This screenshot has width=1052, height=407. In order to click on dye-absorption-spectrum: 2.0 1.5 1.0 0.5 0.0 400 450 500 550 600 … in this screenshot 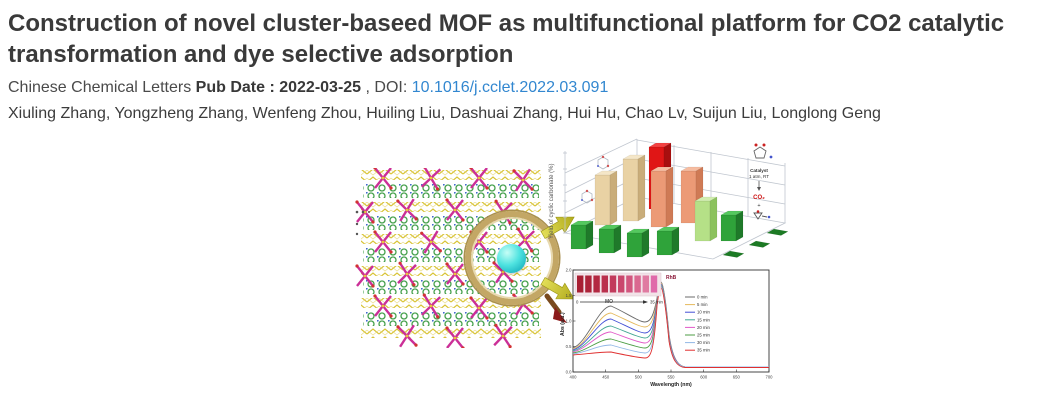, I will do `click(667, 328)`.